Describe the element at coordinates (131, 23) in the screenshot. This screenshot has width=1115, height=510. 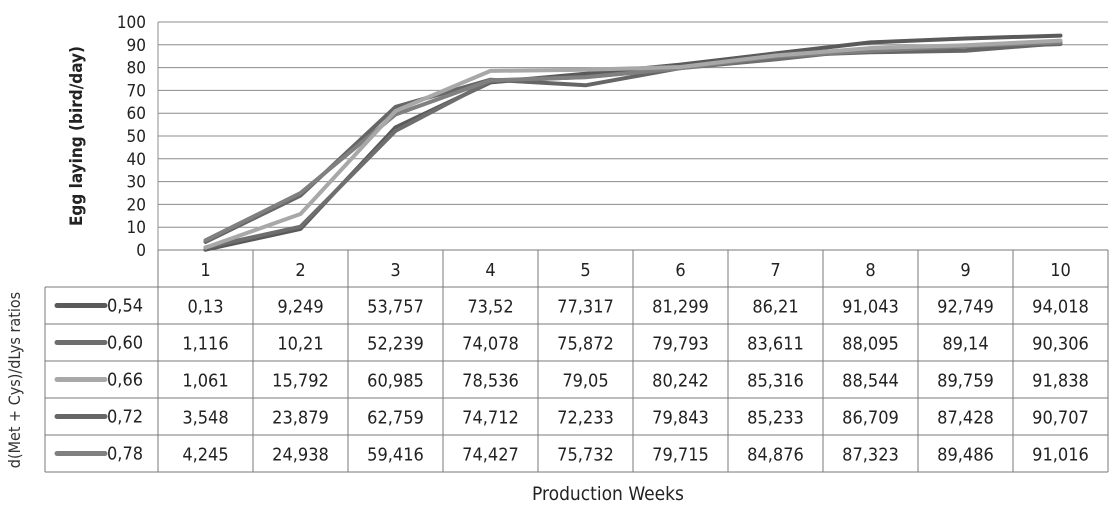
I see `y-tick-label: 100` at that location.